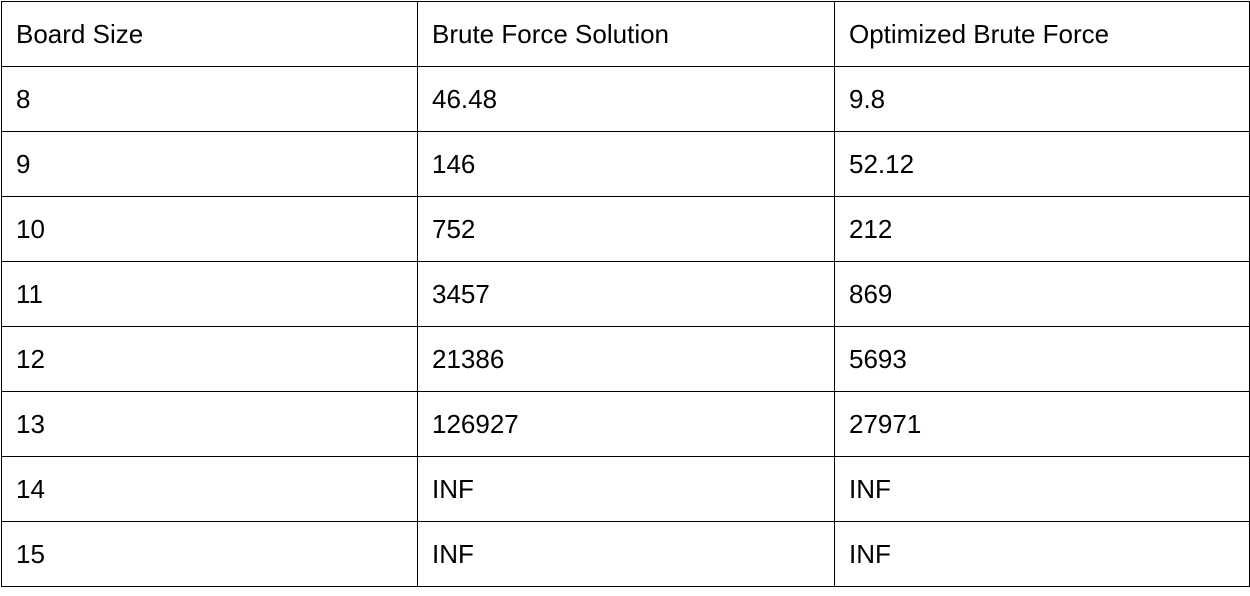 Image resolution: width=1250 pixels, height=596 pixels. I want to click on cell-board-size: 8, so click(209, 99).